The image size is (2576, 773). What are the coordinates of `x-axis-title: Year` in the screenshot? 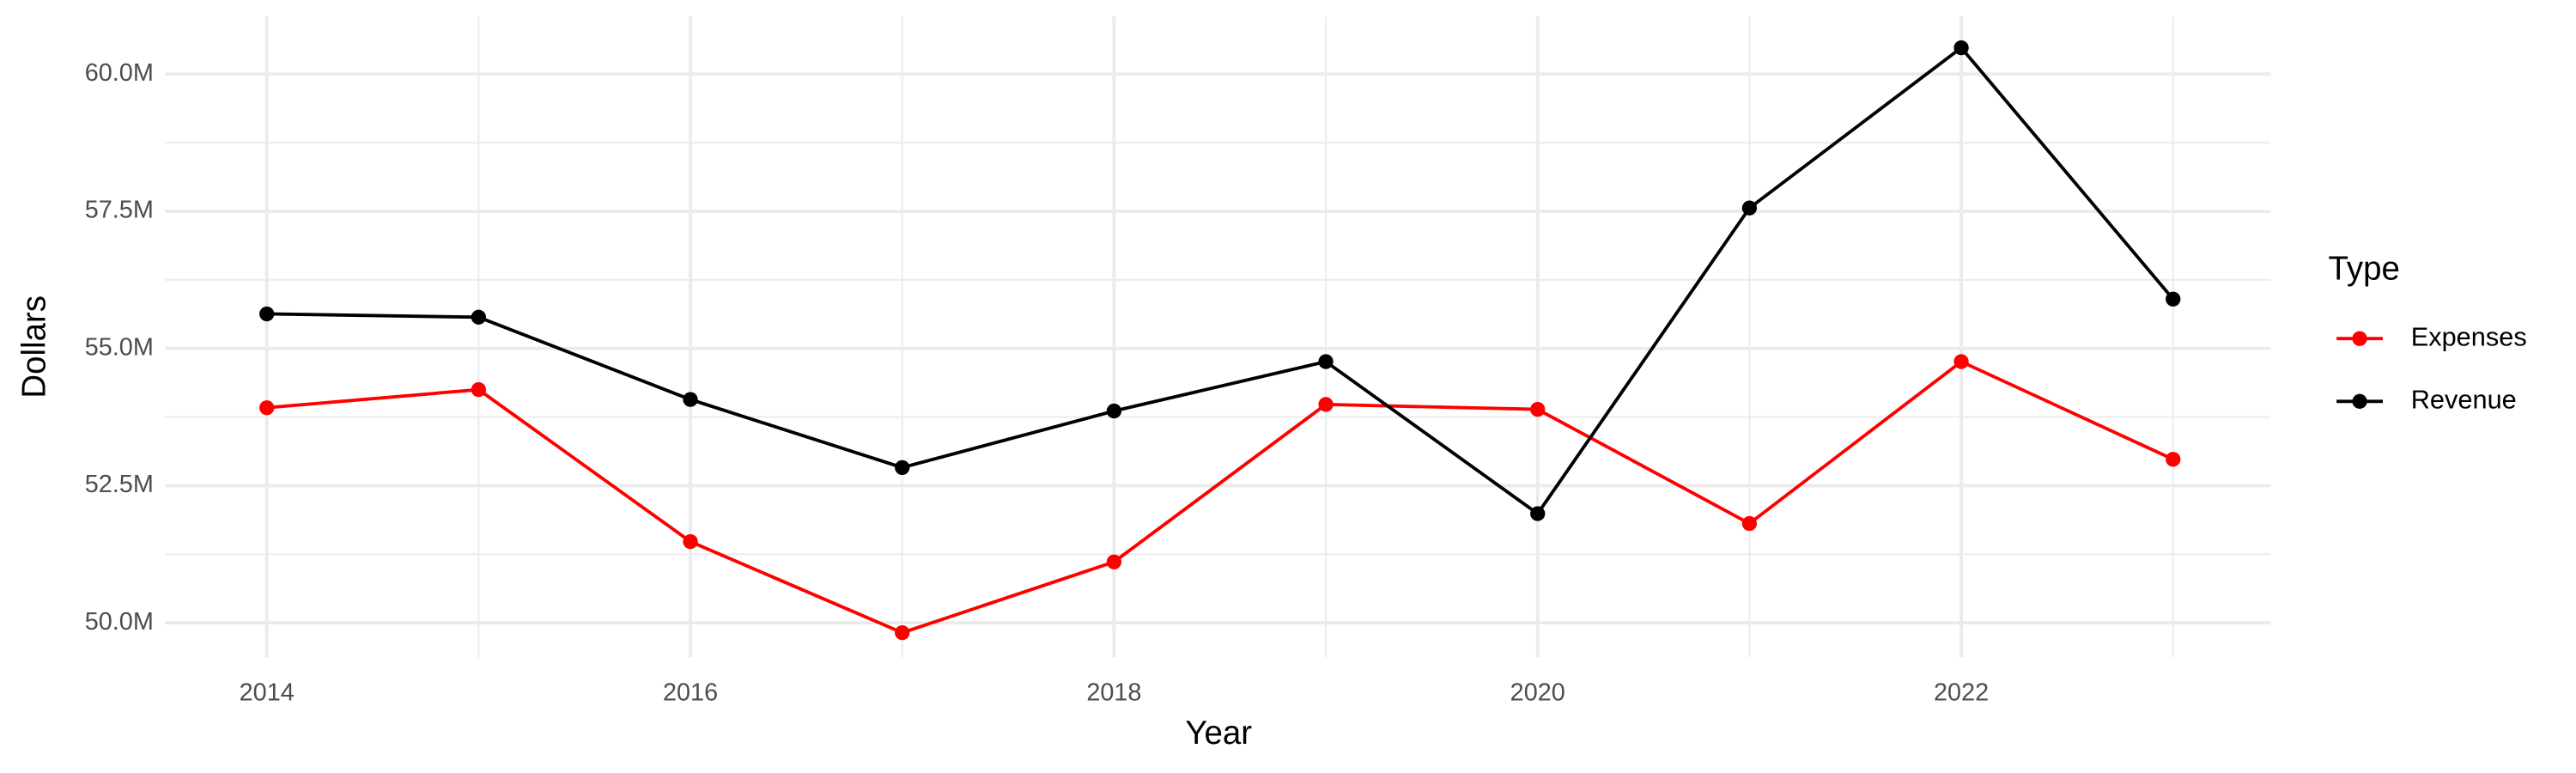 It's located at (1218, 733).